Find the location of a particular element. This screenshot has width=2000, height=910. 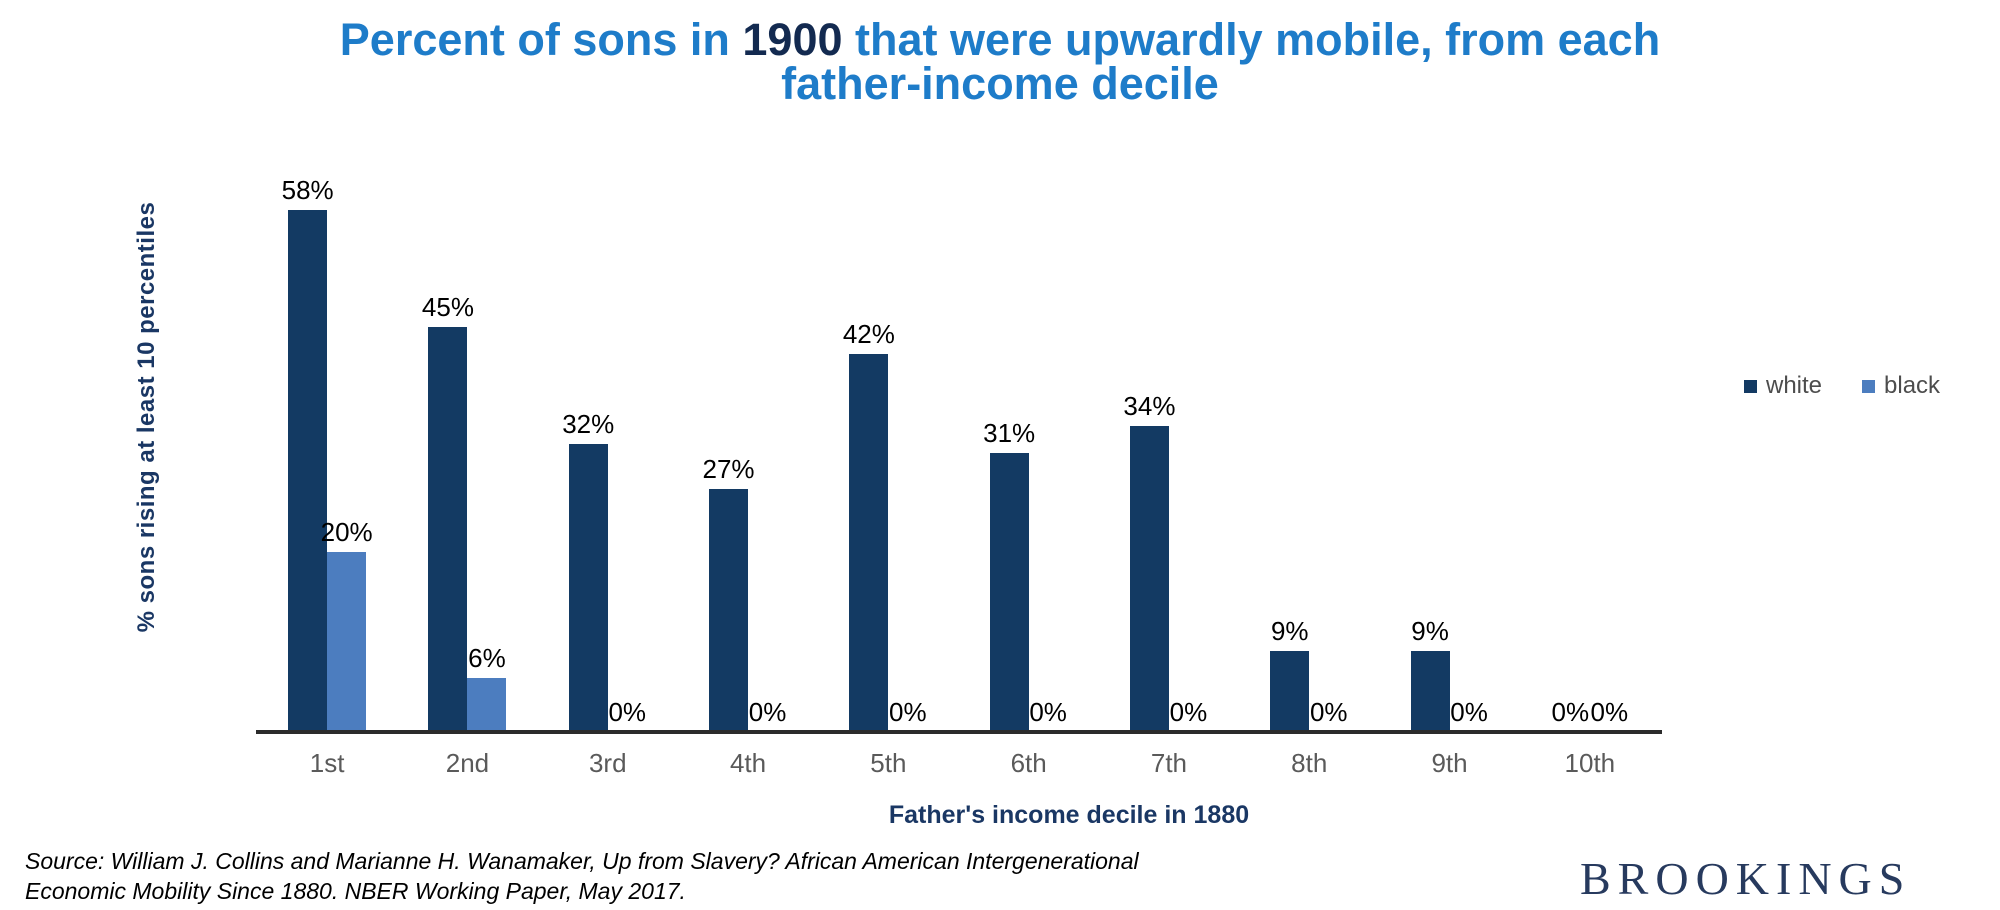

bar-white-6th is located at coordinates (1009, 592).